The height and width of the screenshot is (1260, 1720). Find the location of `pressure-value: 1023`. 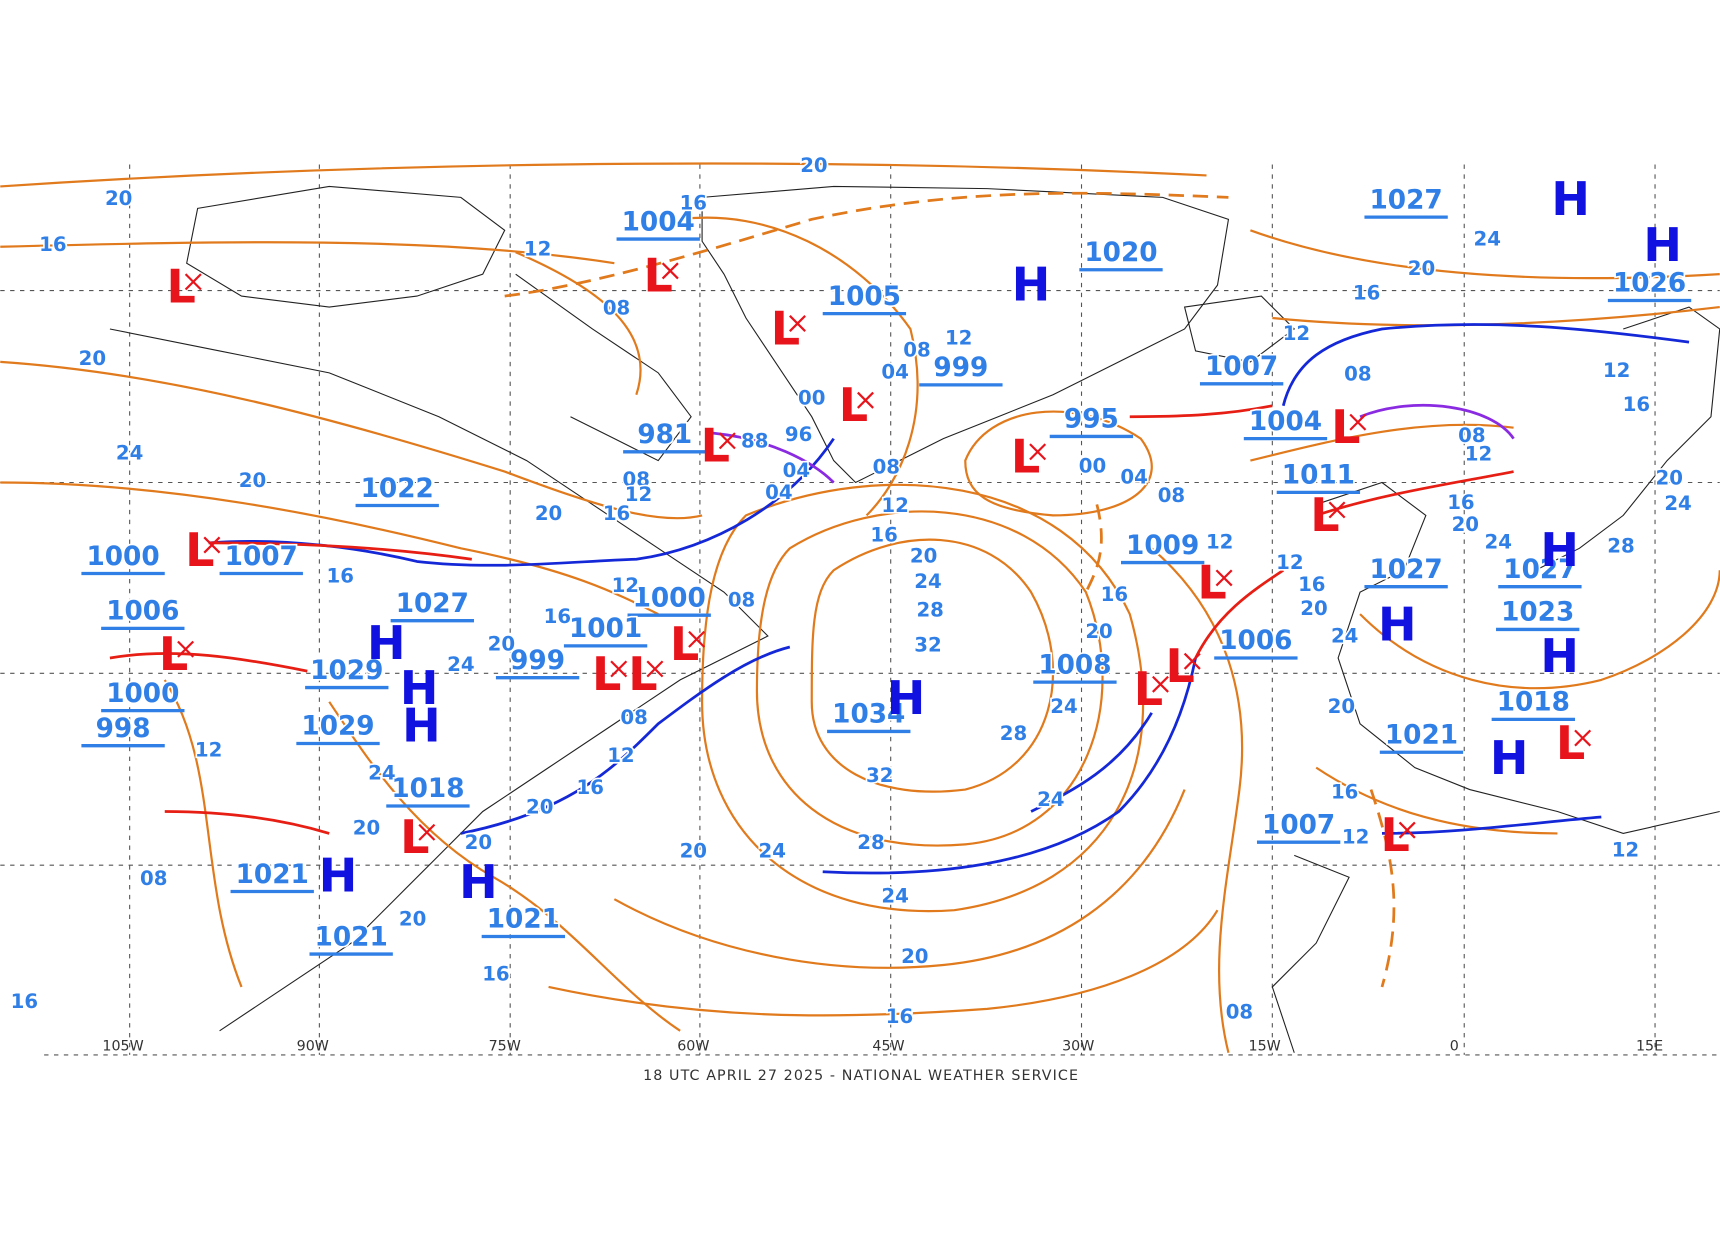

pressure-value: 1023 is located at coordinates (1537, 613).